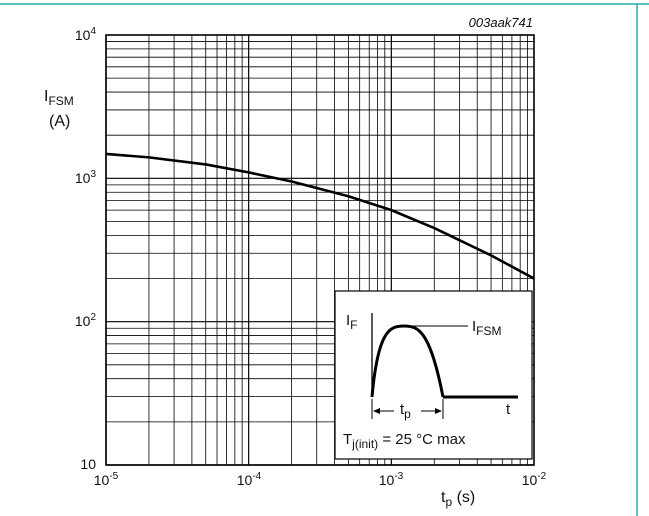  Describe the element at coordinates (501, 22) in the screenshot. I see `figure-code: 003aak741` at that location.